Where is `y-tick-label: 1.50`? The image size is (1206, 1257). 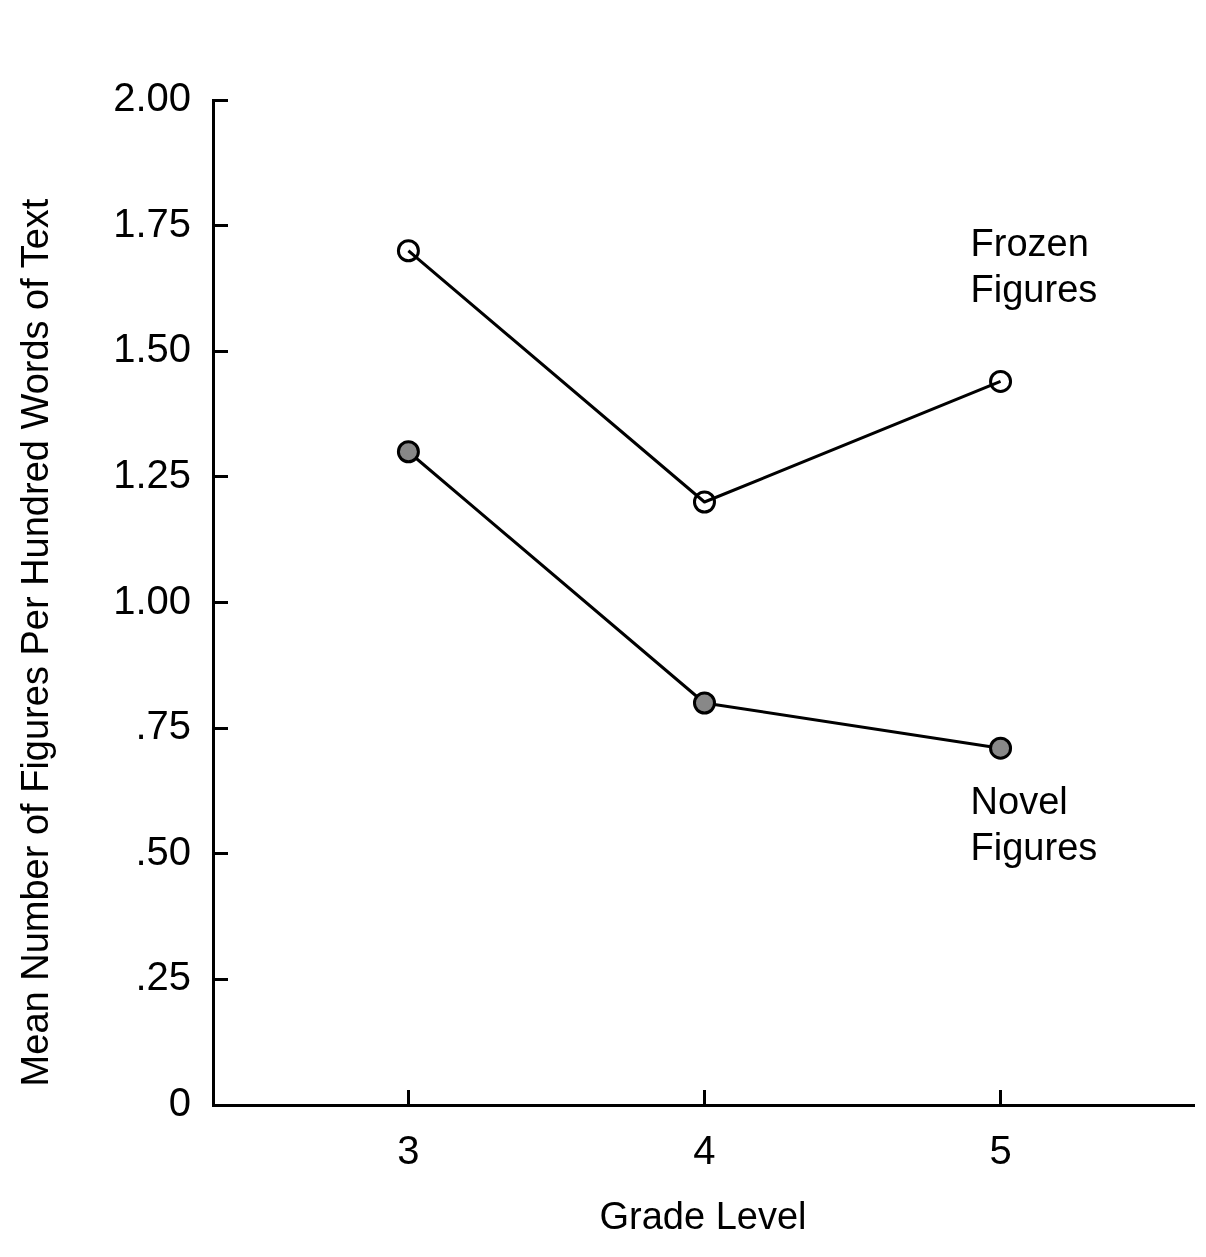 y-tick-label: 1.50 is located at coordinates (152, 348).